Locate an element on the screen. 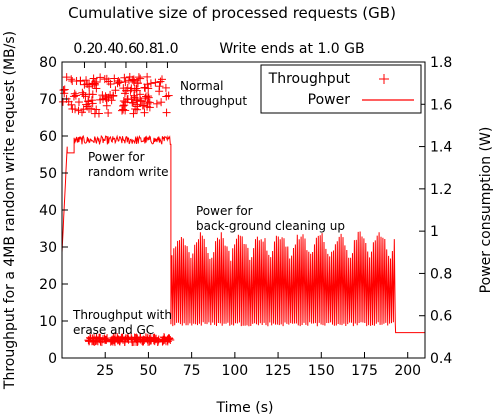 The height and width of the screenshot is (418, 500). top-tick-label: 1.0 is located at coordinates (167, 49).